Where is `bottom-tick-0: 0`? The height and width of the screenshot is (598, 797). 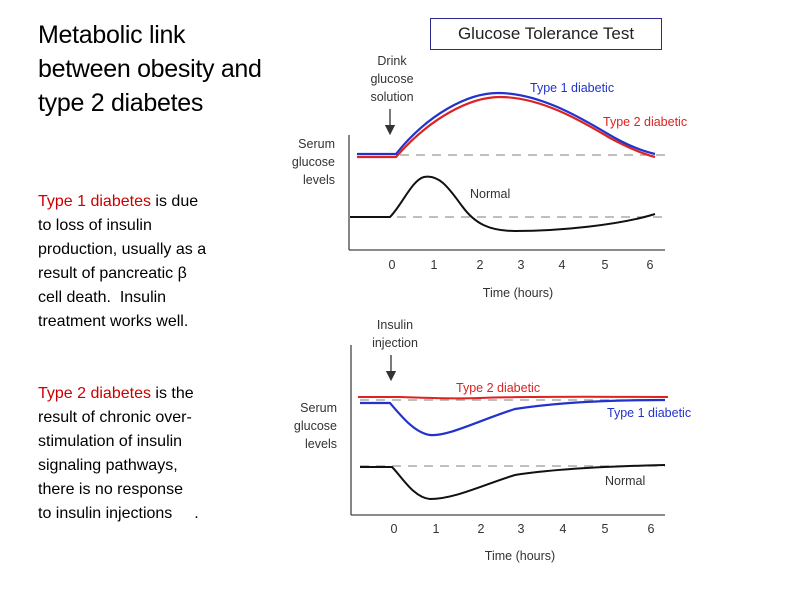
bottom-tick-0: 0 is located at coordinates (394, 529).